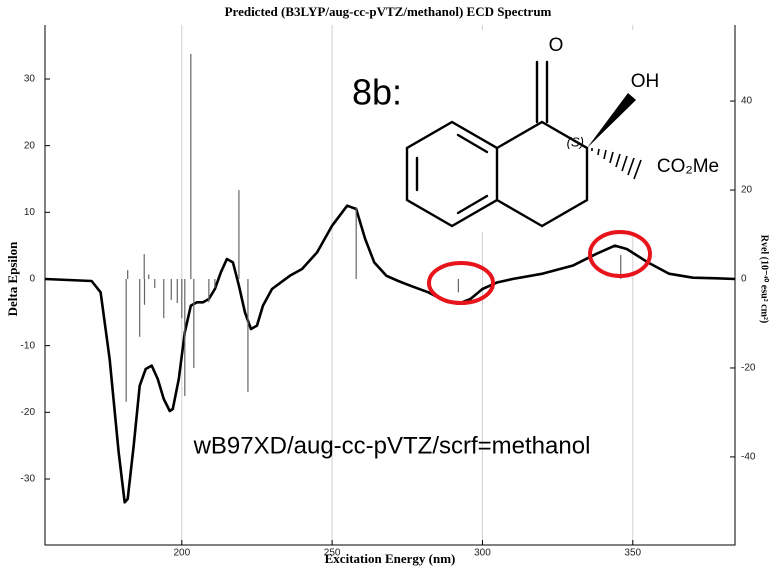  I want to click on x-axis-label: Excitation Energy (nm), so click(390, 558).